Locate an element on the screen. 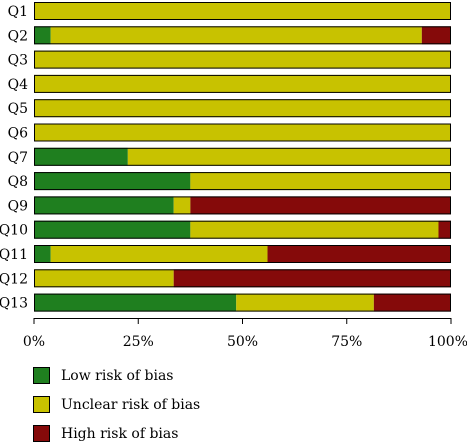  category-label-q12: Q12 is located at coordinates (14, 279).